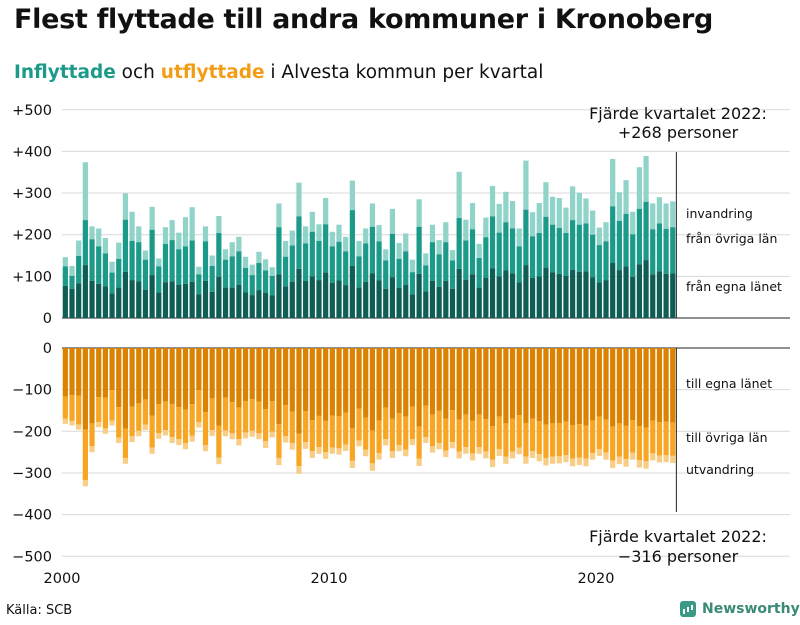  I want to click on series-label-fran-egna-lanet: från egna länet, so click(734, 286).